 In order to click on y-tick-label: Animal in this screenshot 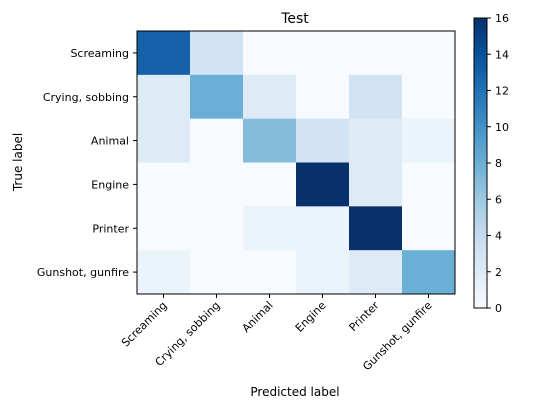, I will do `click(110, 141)`.